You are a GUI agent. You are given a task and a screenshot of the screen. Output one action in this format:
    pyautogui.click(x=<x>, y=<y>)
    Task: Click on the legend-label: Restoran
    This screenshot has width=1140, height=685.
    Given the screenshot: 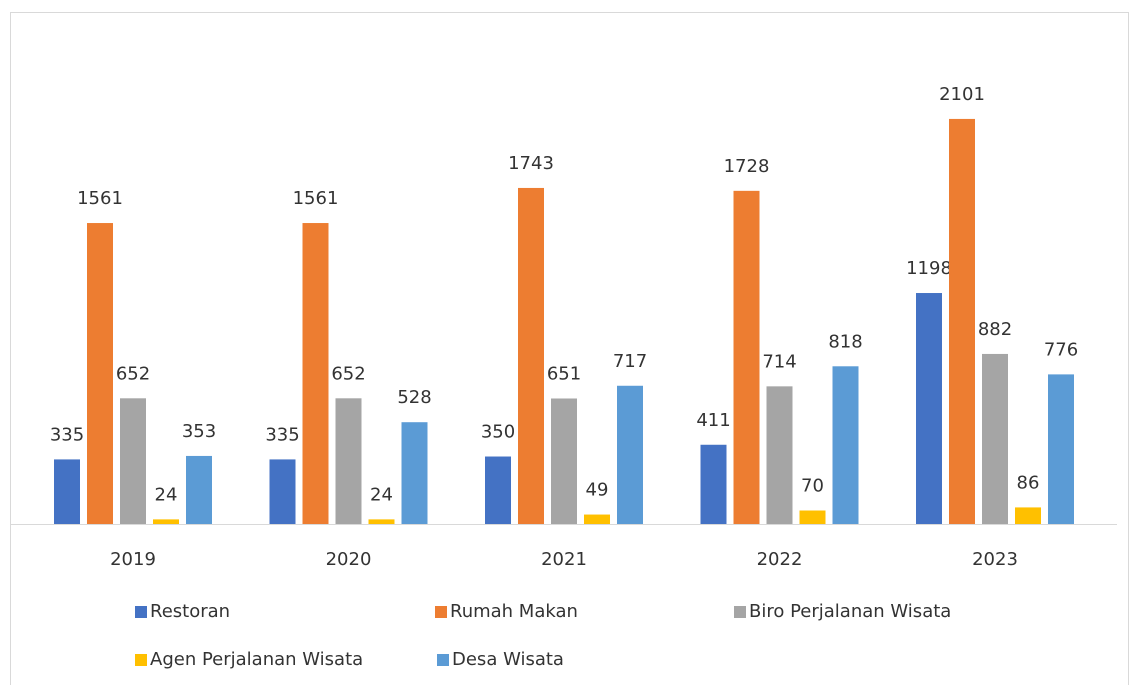 What is the action you would take?
    pyautogui.click(x=190, y=611)
    